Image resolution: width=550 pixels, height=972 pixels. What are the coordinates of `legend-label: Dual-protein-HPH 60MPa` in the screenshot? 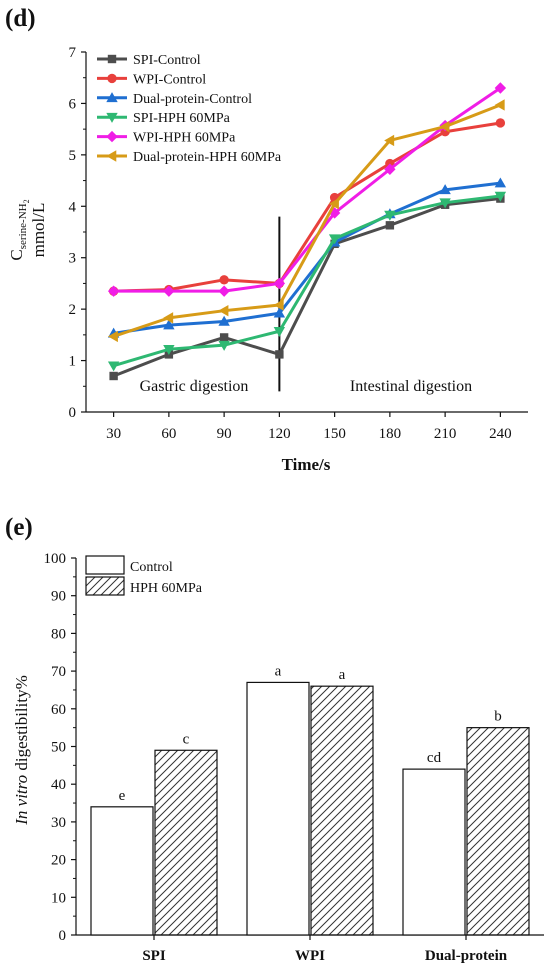 It's located at (207, 157).